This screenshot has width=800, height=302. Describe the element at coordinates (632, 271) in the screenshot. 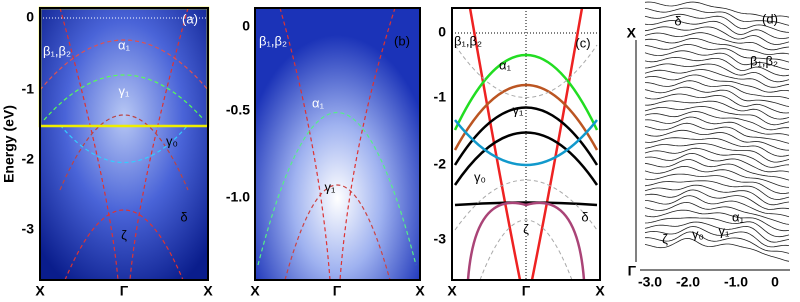

I see `y-tick-label: Γ` at that location.